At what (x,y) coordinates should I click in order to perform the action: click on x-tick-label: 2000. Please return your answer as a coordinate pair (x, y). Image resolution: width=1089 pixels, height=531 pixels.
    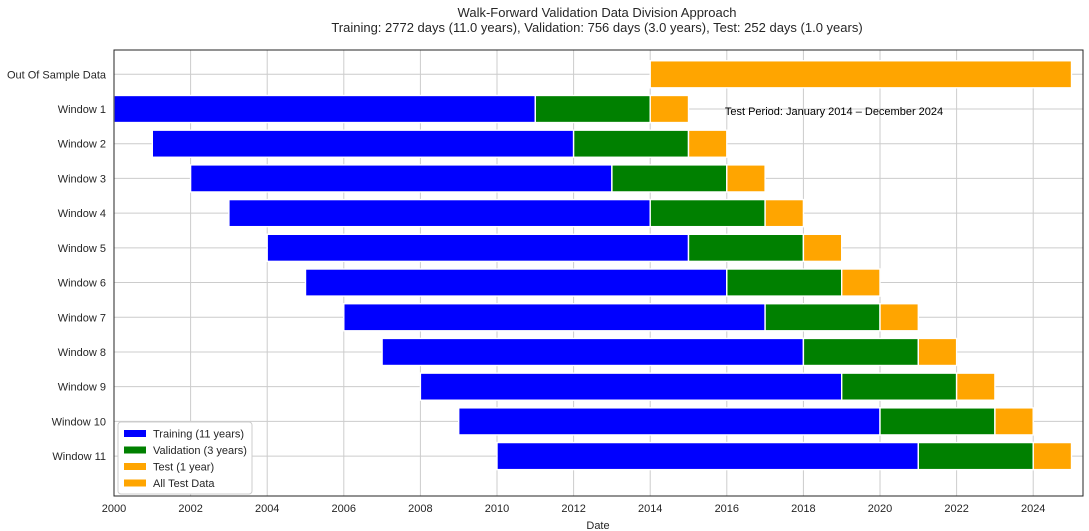
    Looking at the image, I should click on (114, 509).